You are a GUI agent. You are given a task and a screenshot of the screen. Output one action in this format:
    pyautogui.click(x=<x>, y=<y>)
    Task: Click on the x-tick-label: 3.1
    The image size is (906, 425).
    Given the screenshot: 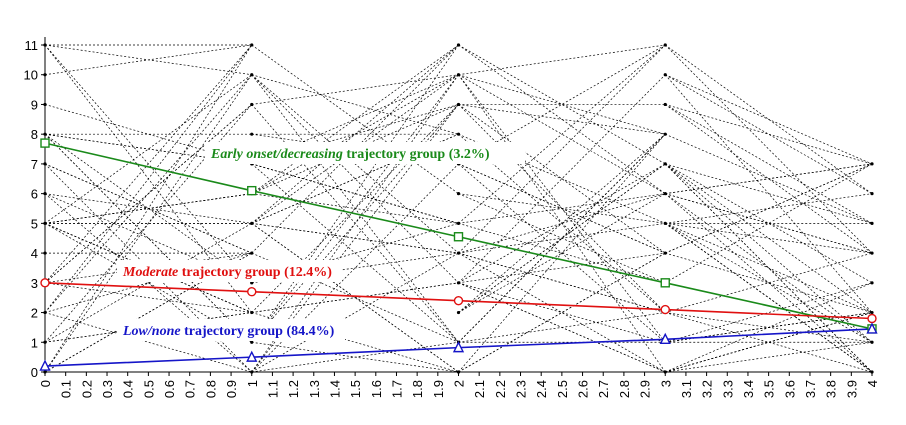 What is the action you would take?
    pyautogui.click(x=686, y=389)
    